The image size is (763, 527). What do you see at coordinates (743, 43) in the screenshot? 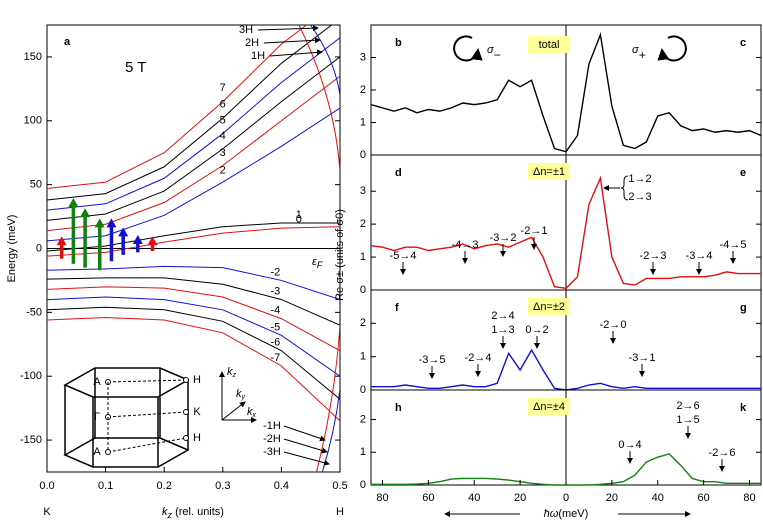
I see `panel-letter: c` at bounding box center [743, 43].